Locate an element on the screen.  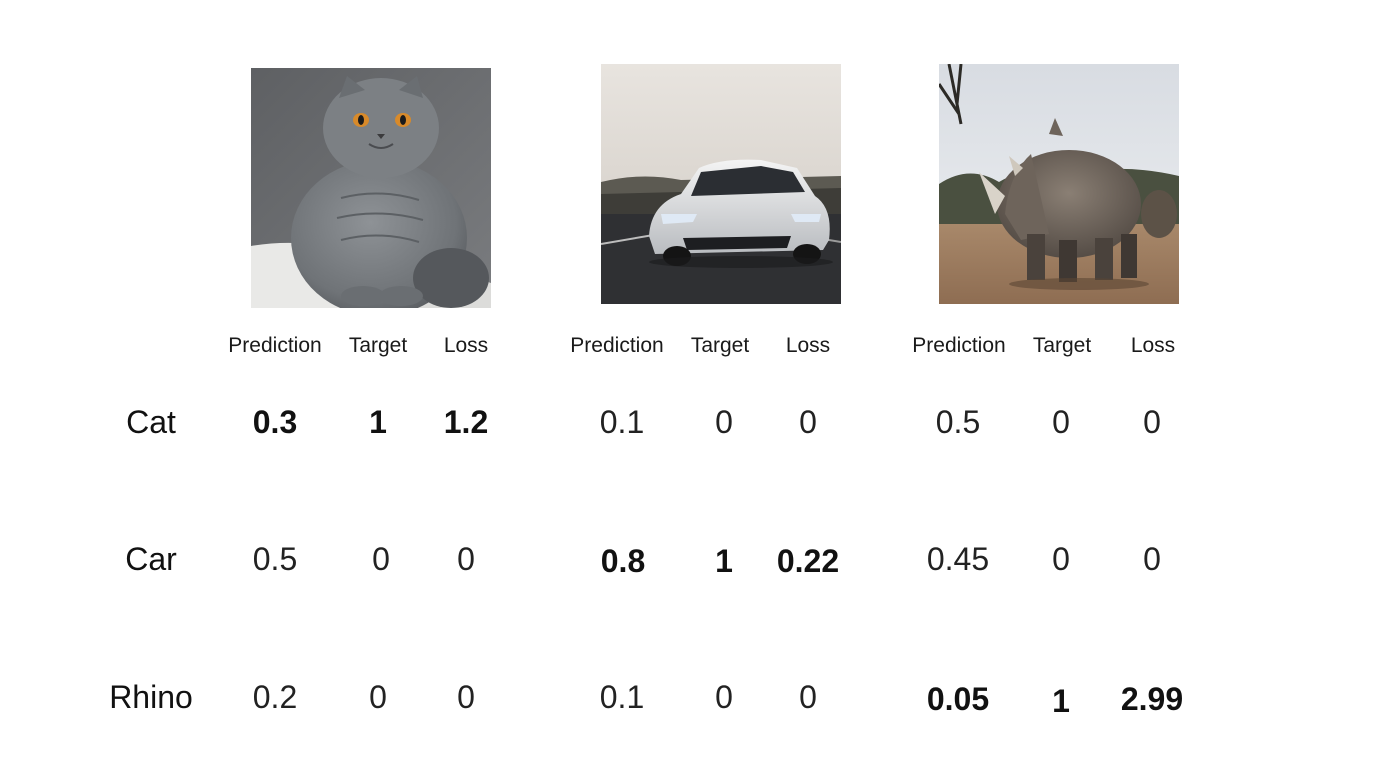
car-group1-loss: 0 is located at coordinates (466, 559).